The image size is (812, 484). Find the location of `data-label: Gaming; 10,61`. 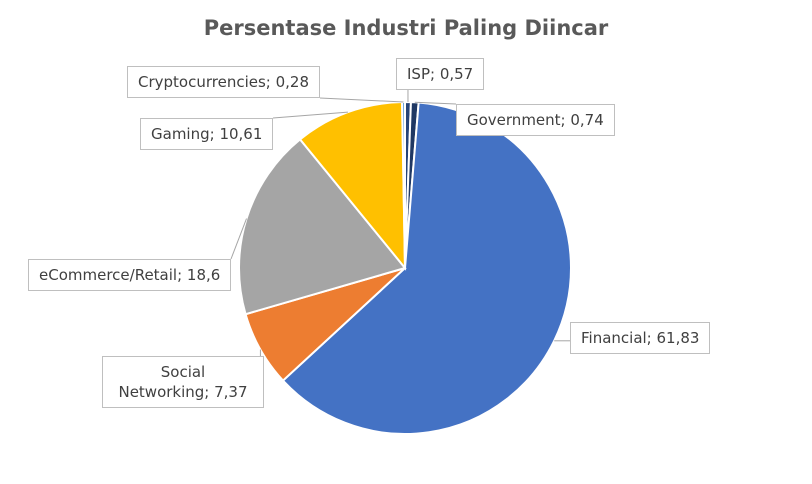

data-label: Gaming; 10,61 is located at coordinates (207, 134).